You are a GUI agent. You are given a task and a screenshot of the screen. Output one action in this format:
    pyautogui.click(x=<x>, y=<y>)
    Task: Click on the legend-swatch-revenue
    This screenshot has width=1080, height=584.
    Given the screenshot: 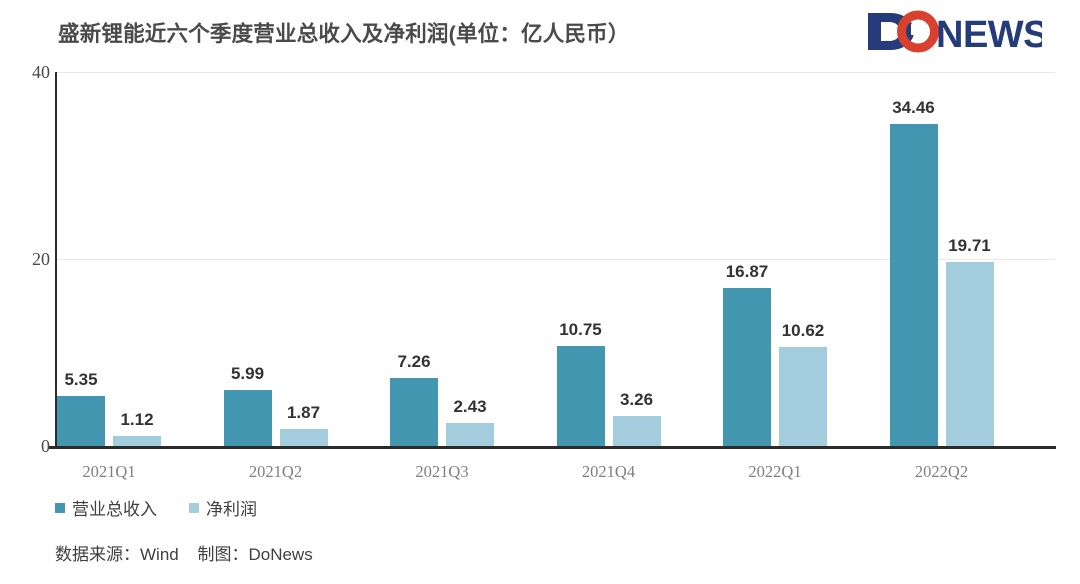 What is the action you would take?
    pyautogui.click(x=60, y=507)
    